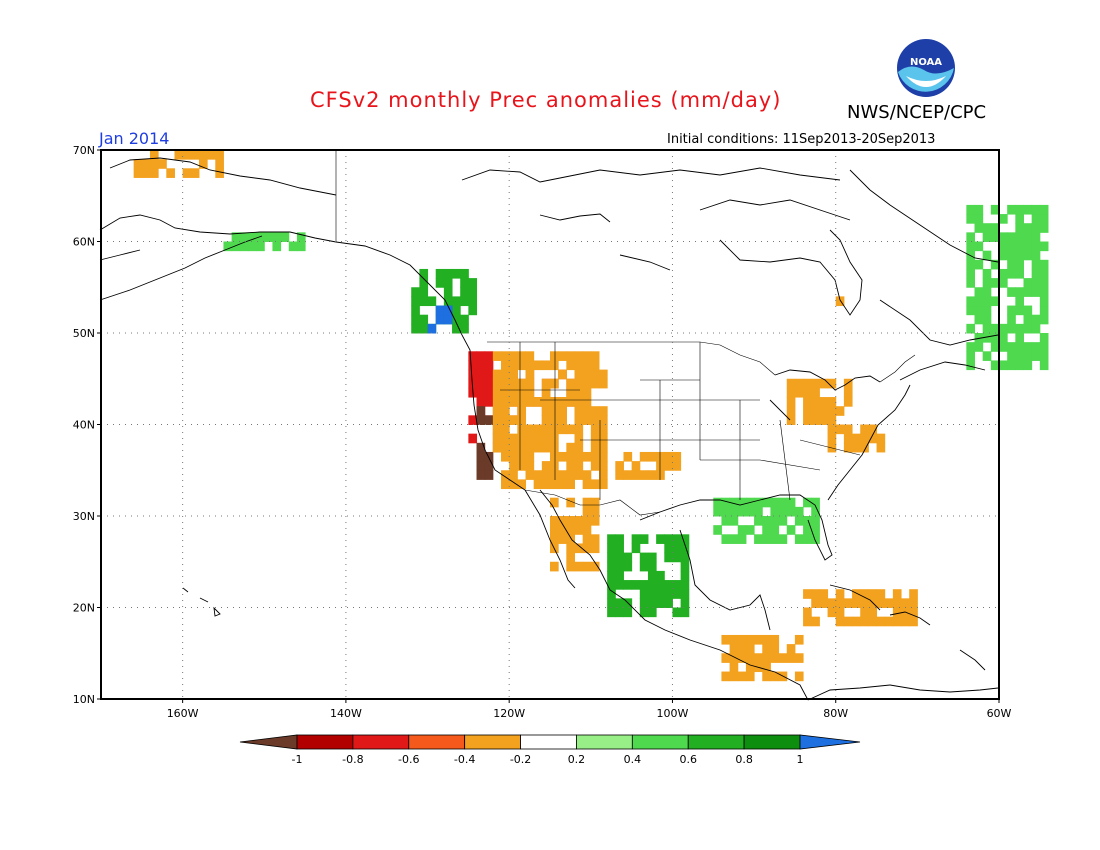 The width and height of the screenshot is (1100, 850). What do you see at coordinates (440, 319) in the screenshot?
I see `anomaly-region-bc-blue` at bounding box center [440, 319].